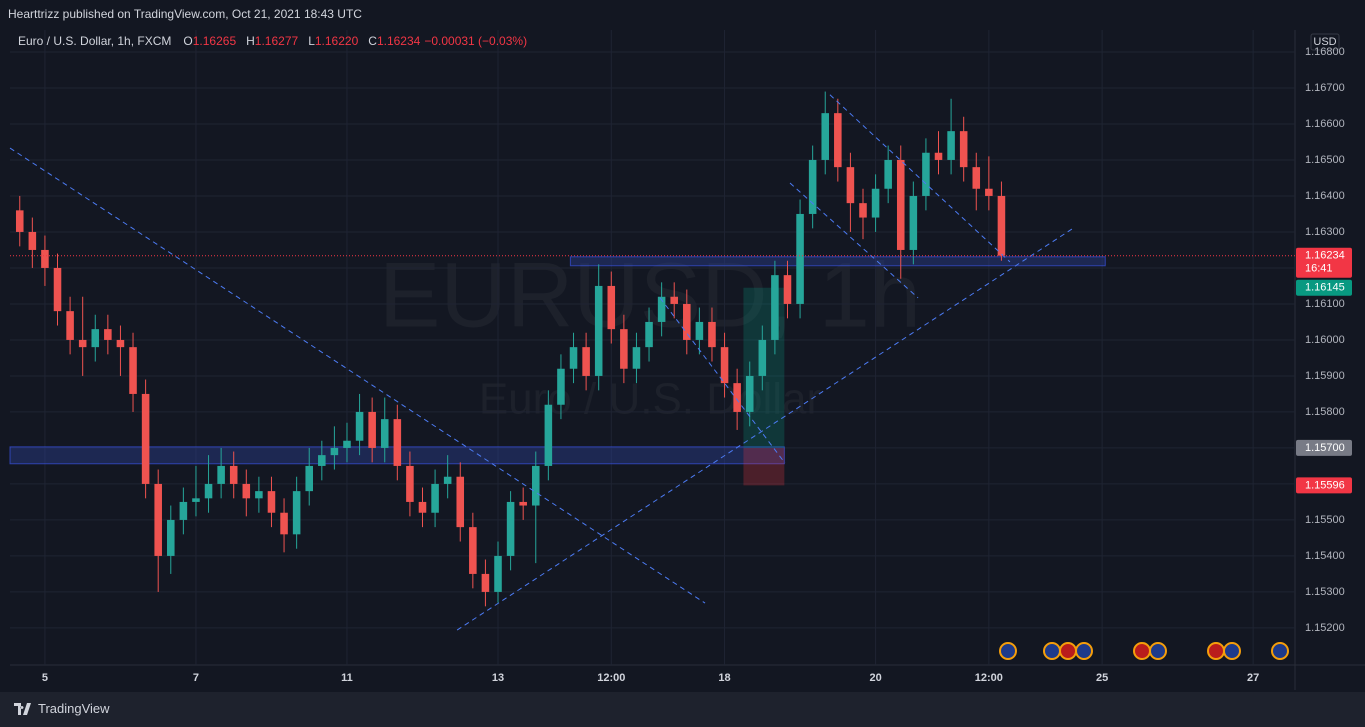 This screenshot has height=727, width=1365. What do you see at coordinates (95, 41) in the screenshot?
I see `symbol-name: Euro / U.S. Dollar, 1h, FXCM` at bounding box center [95, 41].